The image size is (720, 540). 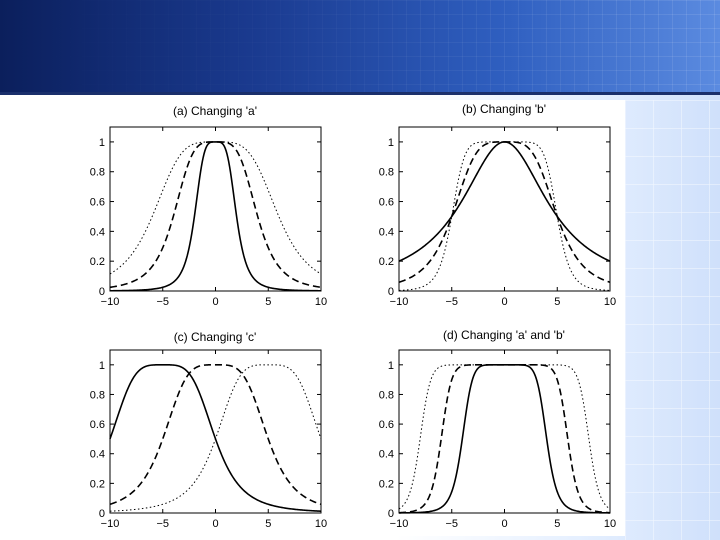 What do you see at coordinates (504, 109) in the screenshot?
I see `chart-title: (b) Changing 'b'` at bounding box center [504, 109].